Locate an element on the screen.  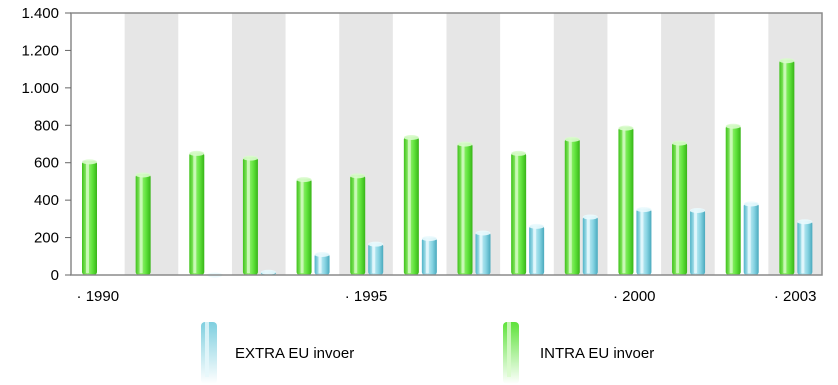
y-tick-label: 1.200 is located at coordinates (40, 50).